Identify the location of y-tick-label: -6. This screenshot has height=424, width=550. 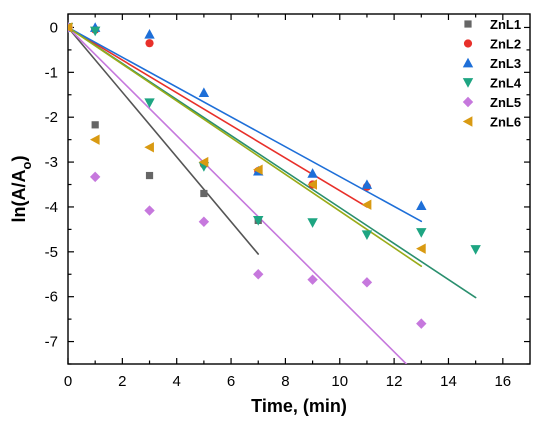
(51, 297).